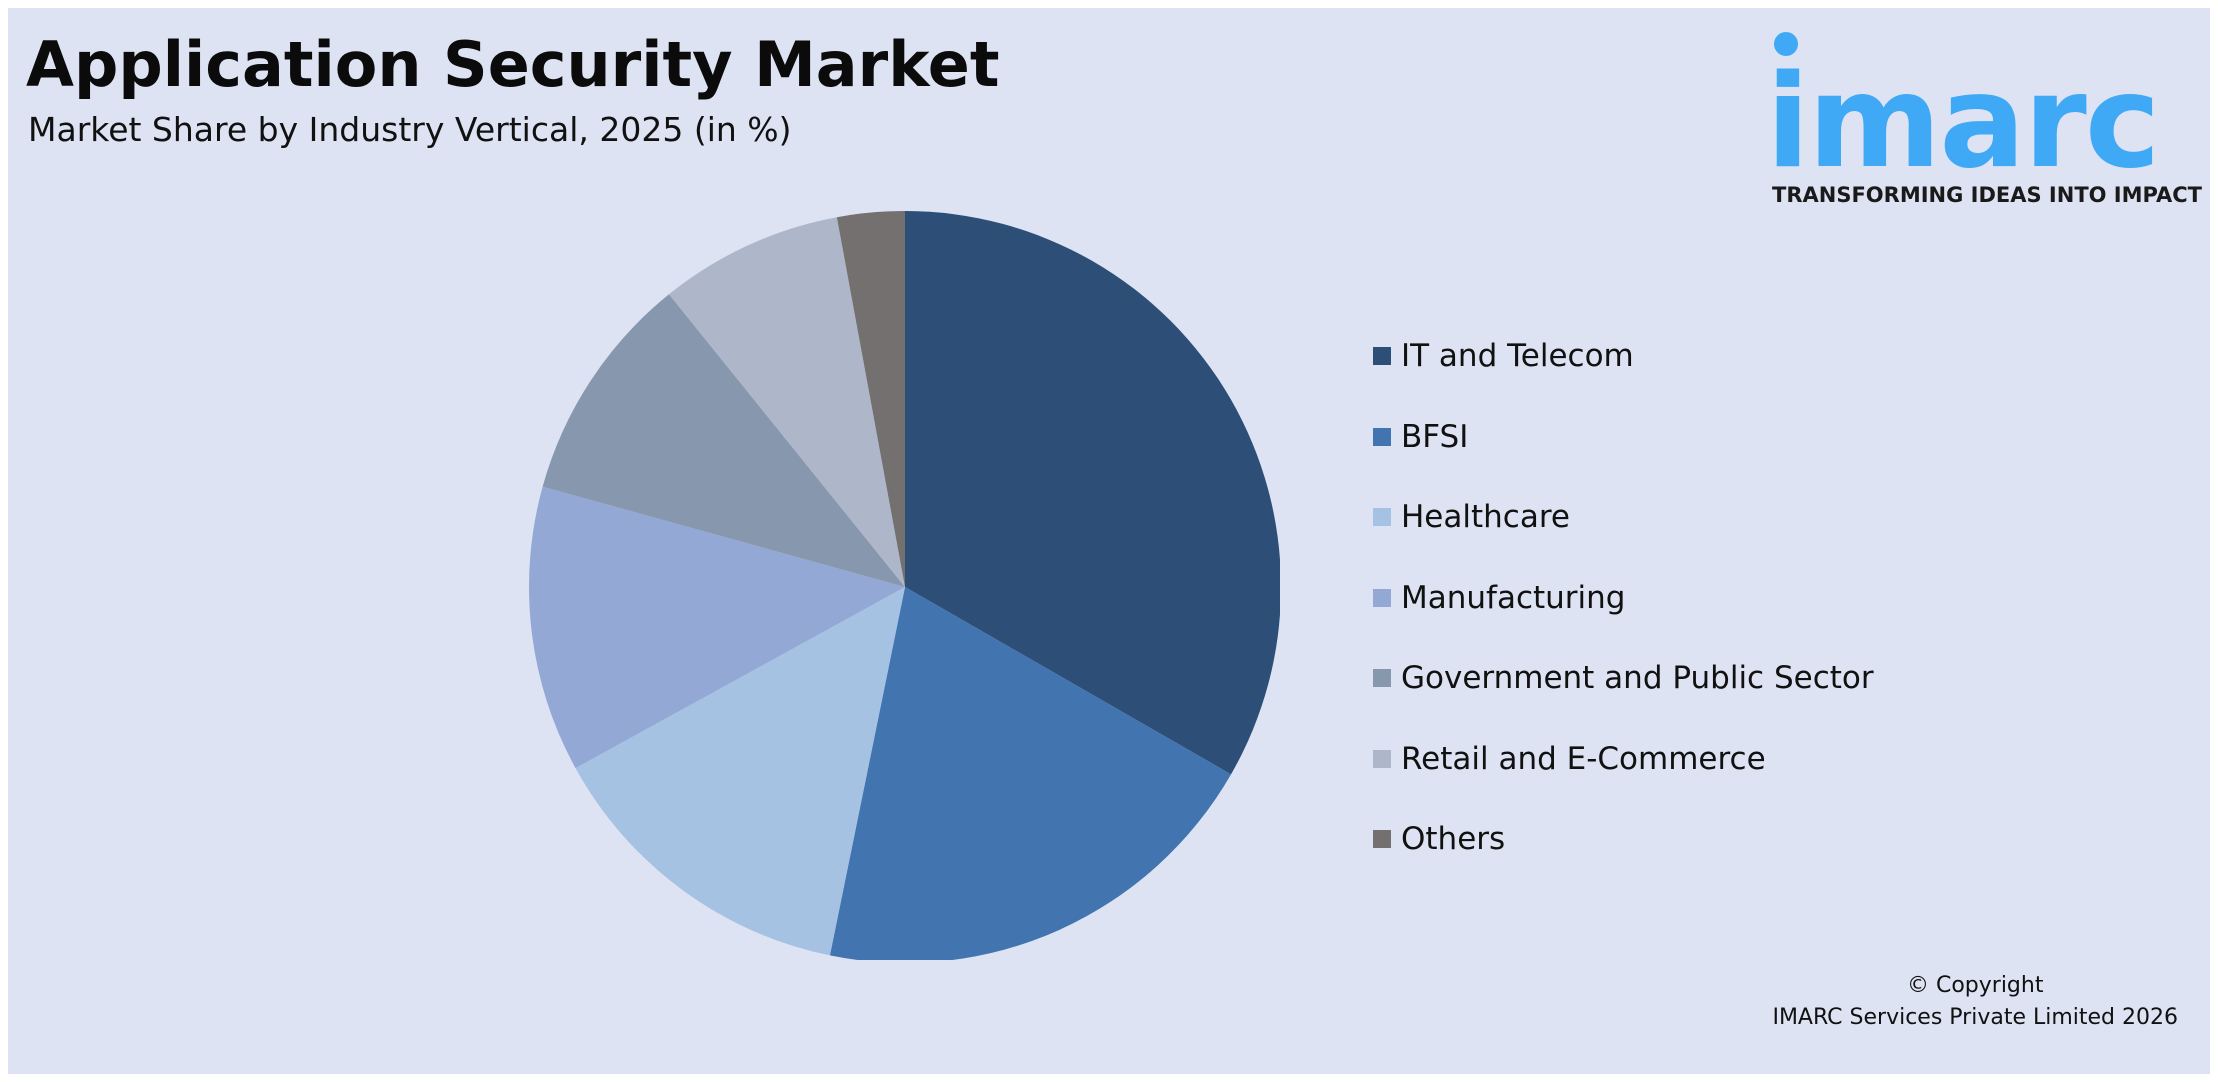 The image size is (2218, 1082). What do you see at coordinates (1435, 436) in the screenshot?
I see `legend-label: BFSI` at bounding box center [1435, 436].